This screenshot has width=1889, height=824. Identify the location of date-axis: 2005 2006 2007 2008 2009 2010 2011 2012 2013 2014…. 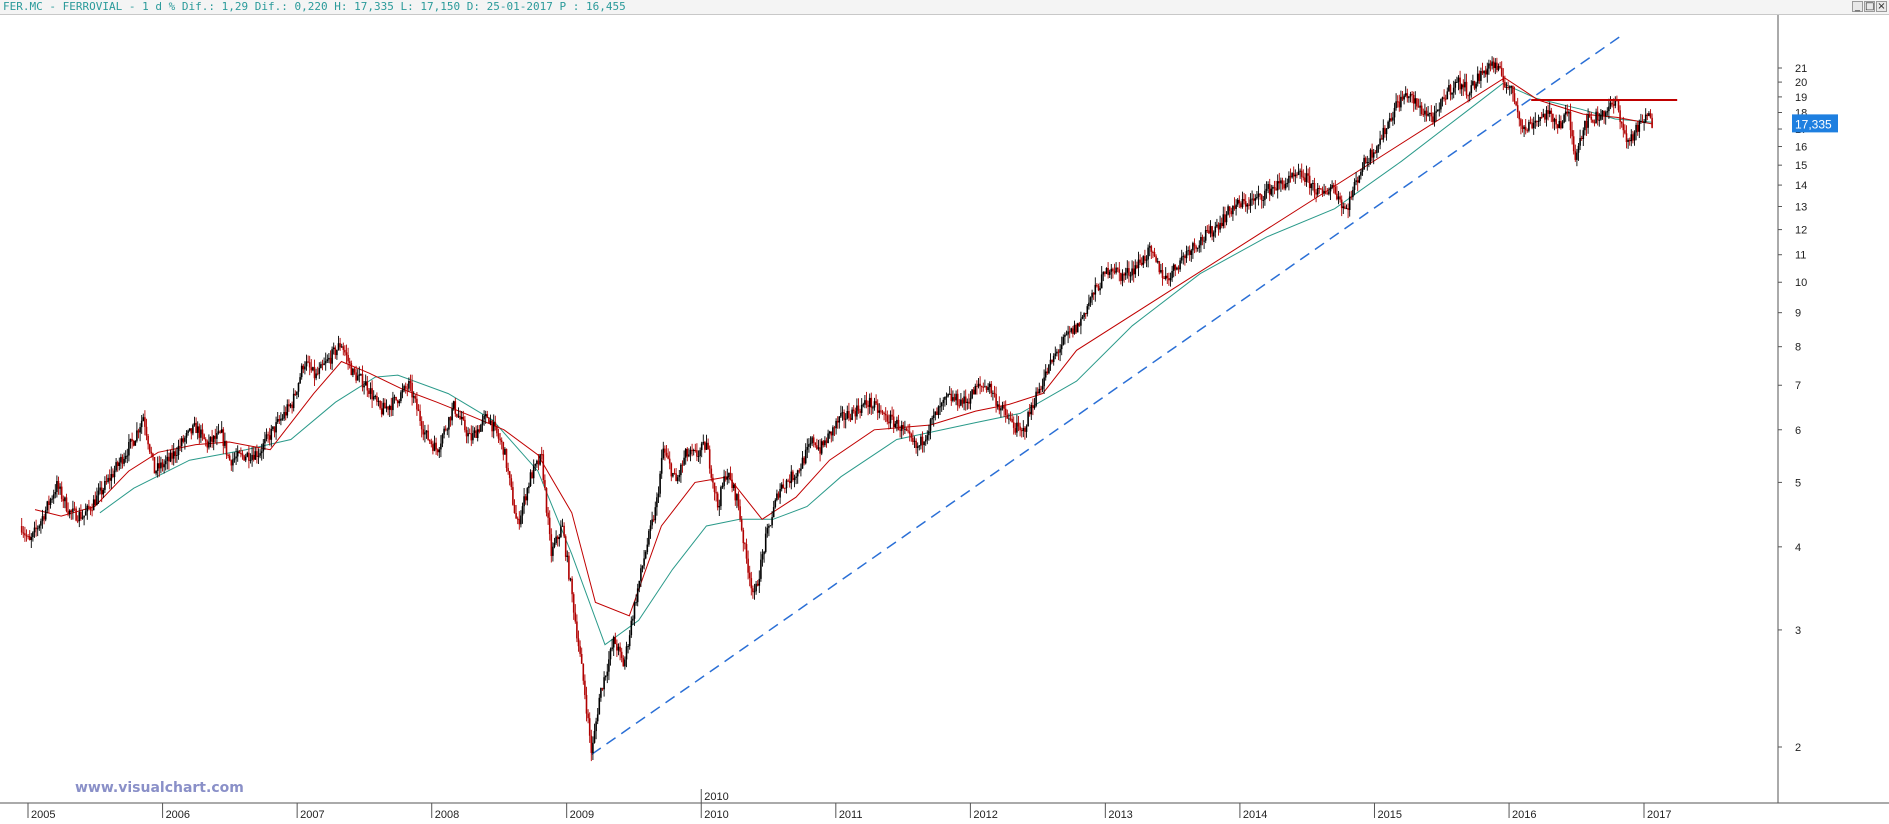
(849, 805).